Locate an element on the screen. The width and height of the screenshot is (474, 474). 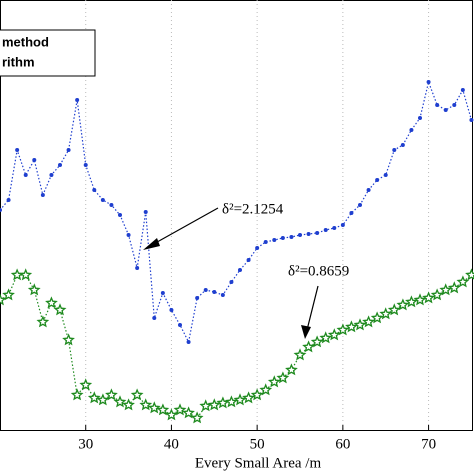
legend-label: method is located at coordinates (25, 41).